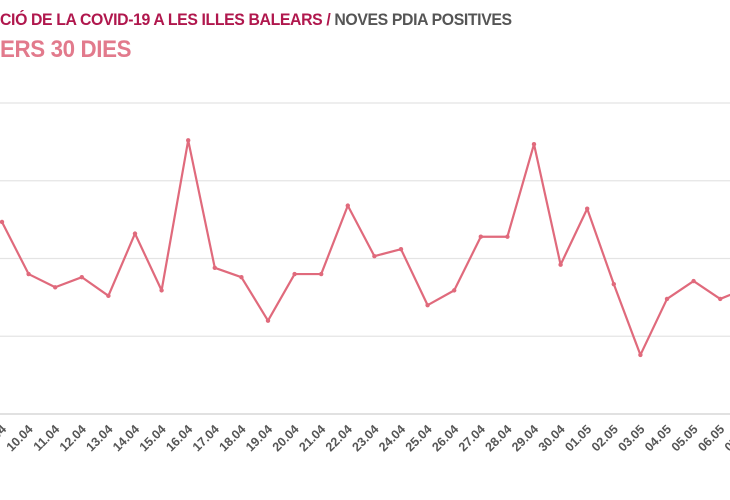 Image resolution: width=730 pixels, height=500 pixels. What do you see at coordinates (658, 438) in the screenshot?
I see `x-tick-label: 04.05` at bounding box center [658, 438].